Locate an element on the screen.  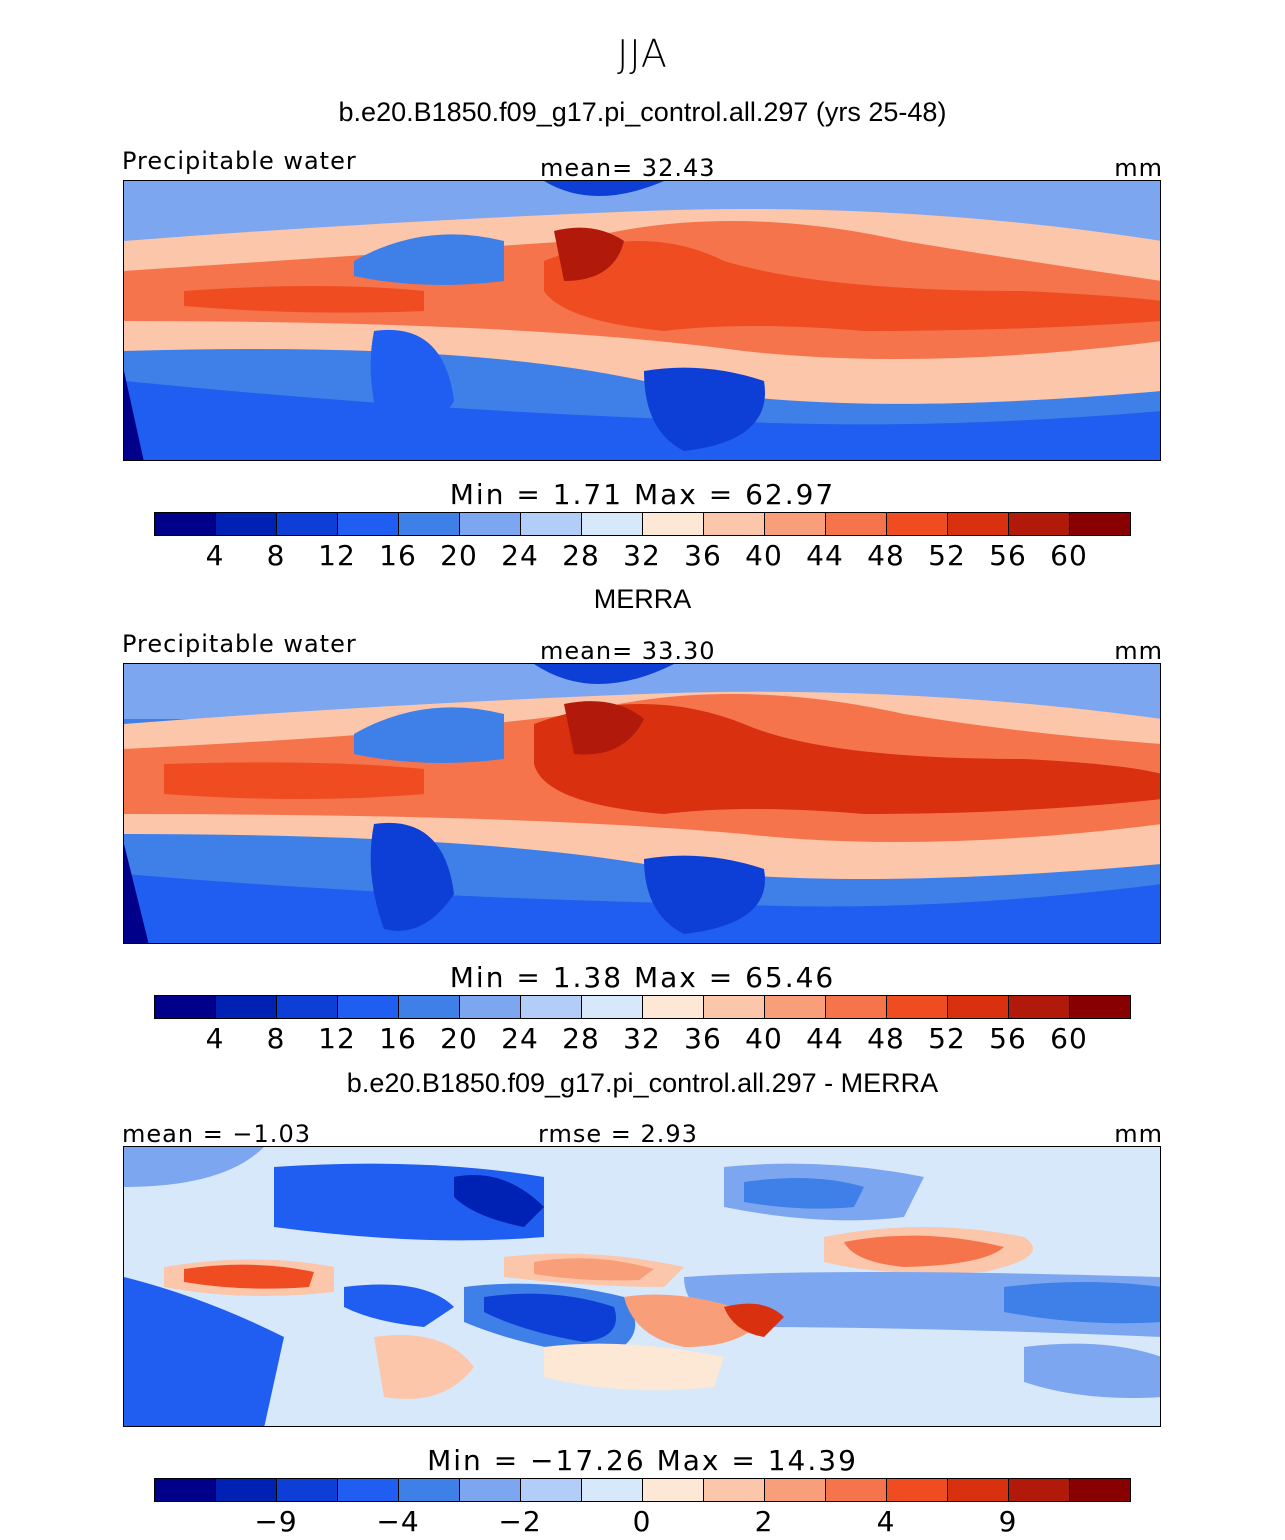
panel-3-colorbar is located at coordinates (642, 1490).